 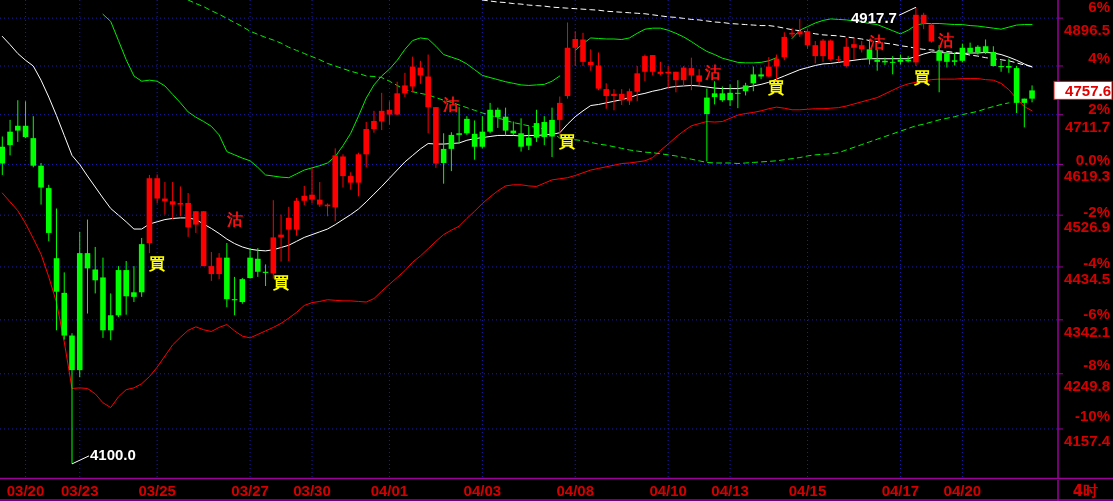 What do you see at coordinates (1096, 364) in the screenshot?
I see `y2-tick-label: -8%` at bounding box center [1096, 364].